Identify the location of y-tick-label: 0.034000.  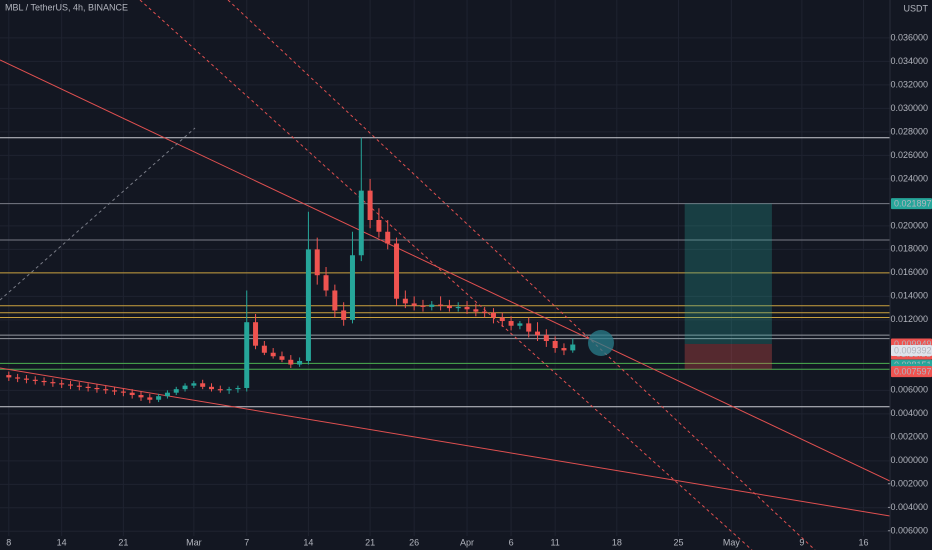
(909, 61).